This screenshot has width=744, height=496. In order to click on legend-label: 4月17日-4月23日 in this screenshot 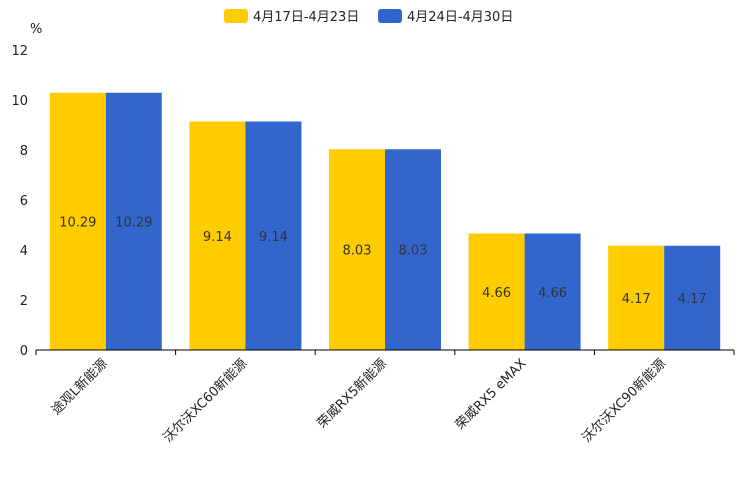, I will do `click(306, 17)`.